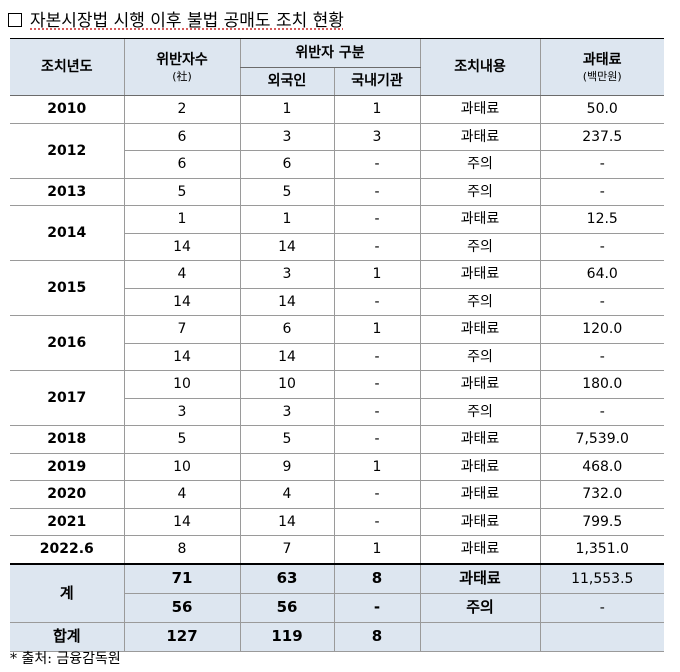  I want to click on total-row: 56 56- 주의 -, so click(337, 608).